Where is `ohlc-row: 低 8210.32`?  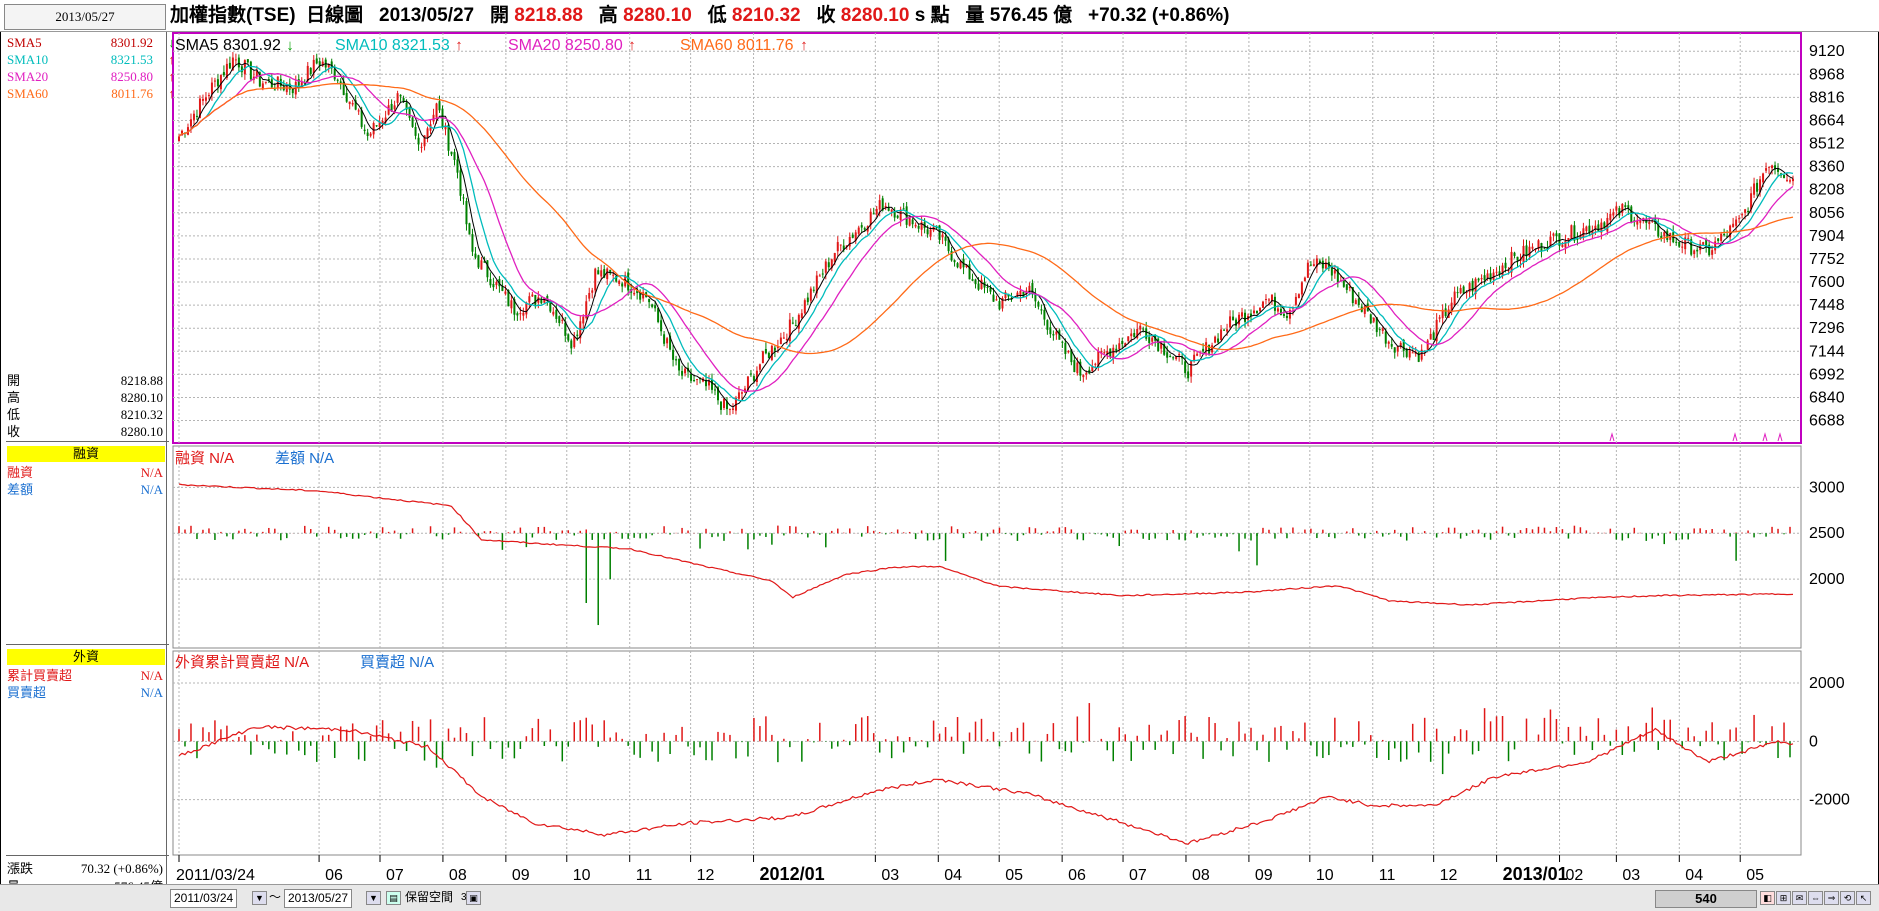
ohlc-row: 低 8210.32 is located at coordinates (85, 415).